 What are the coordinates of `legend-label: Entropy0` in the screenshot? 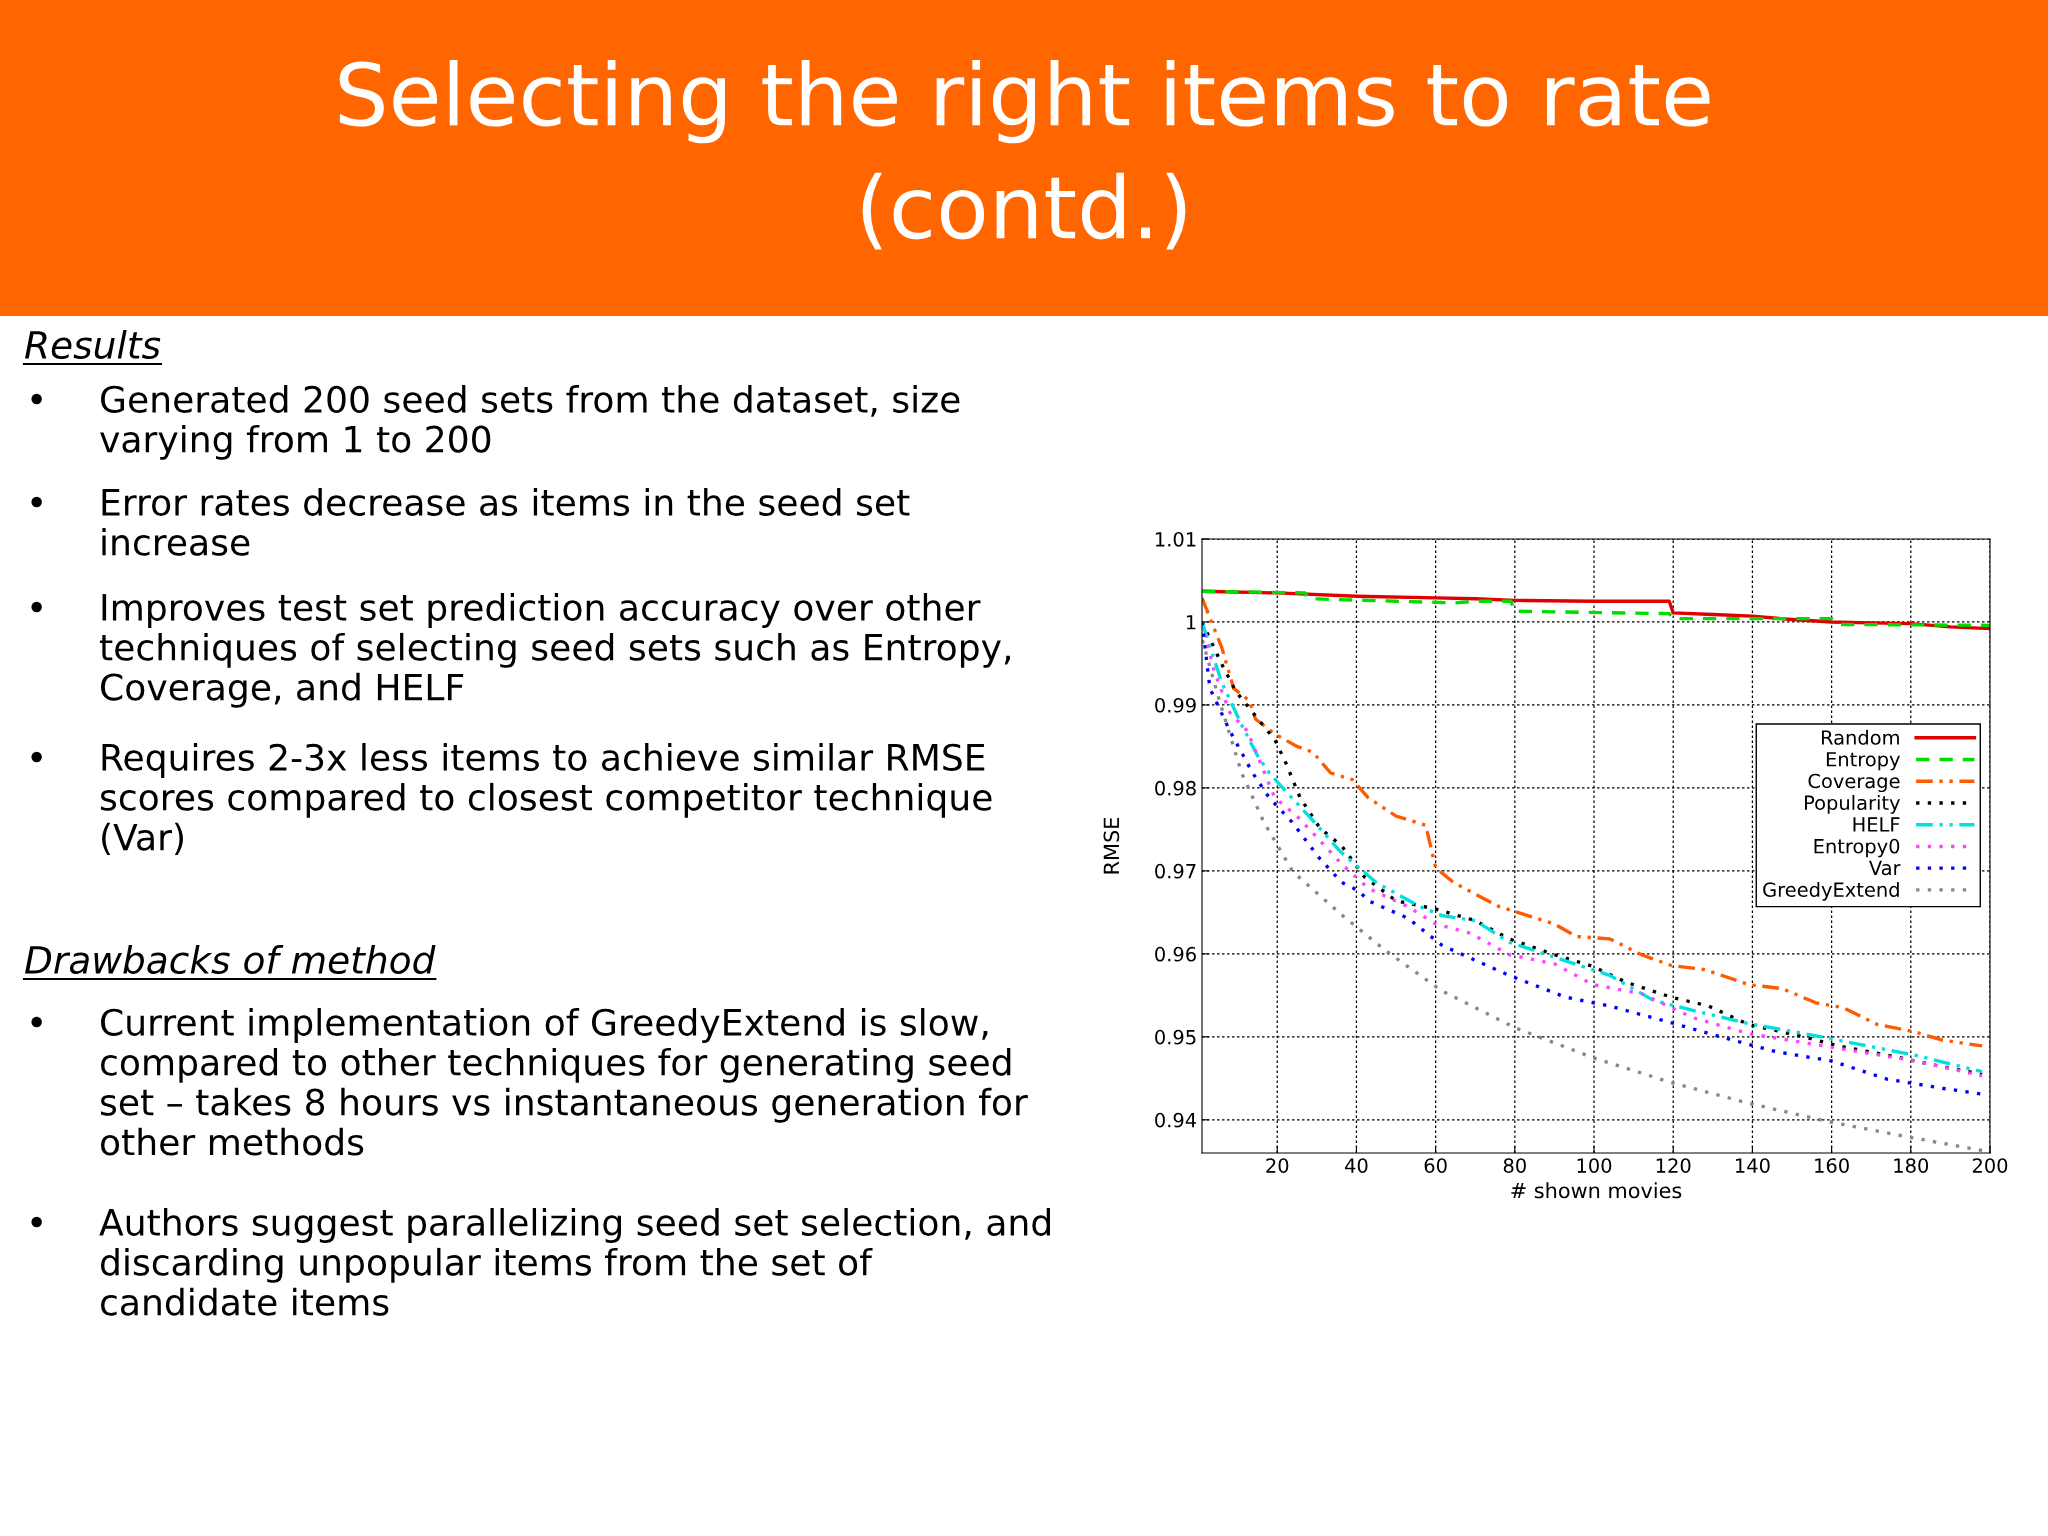 It's located at (1857, 848).